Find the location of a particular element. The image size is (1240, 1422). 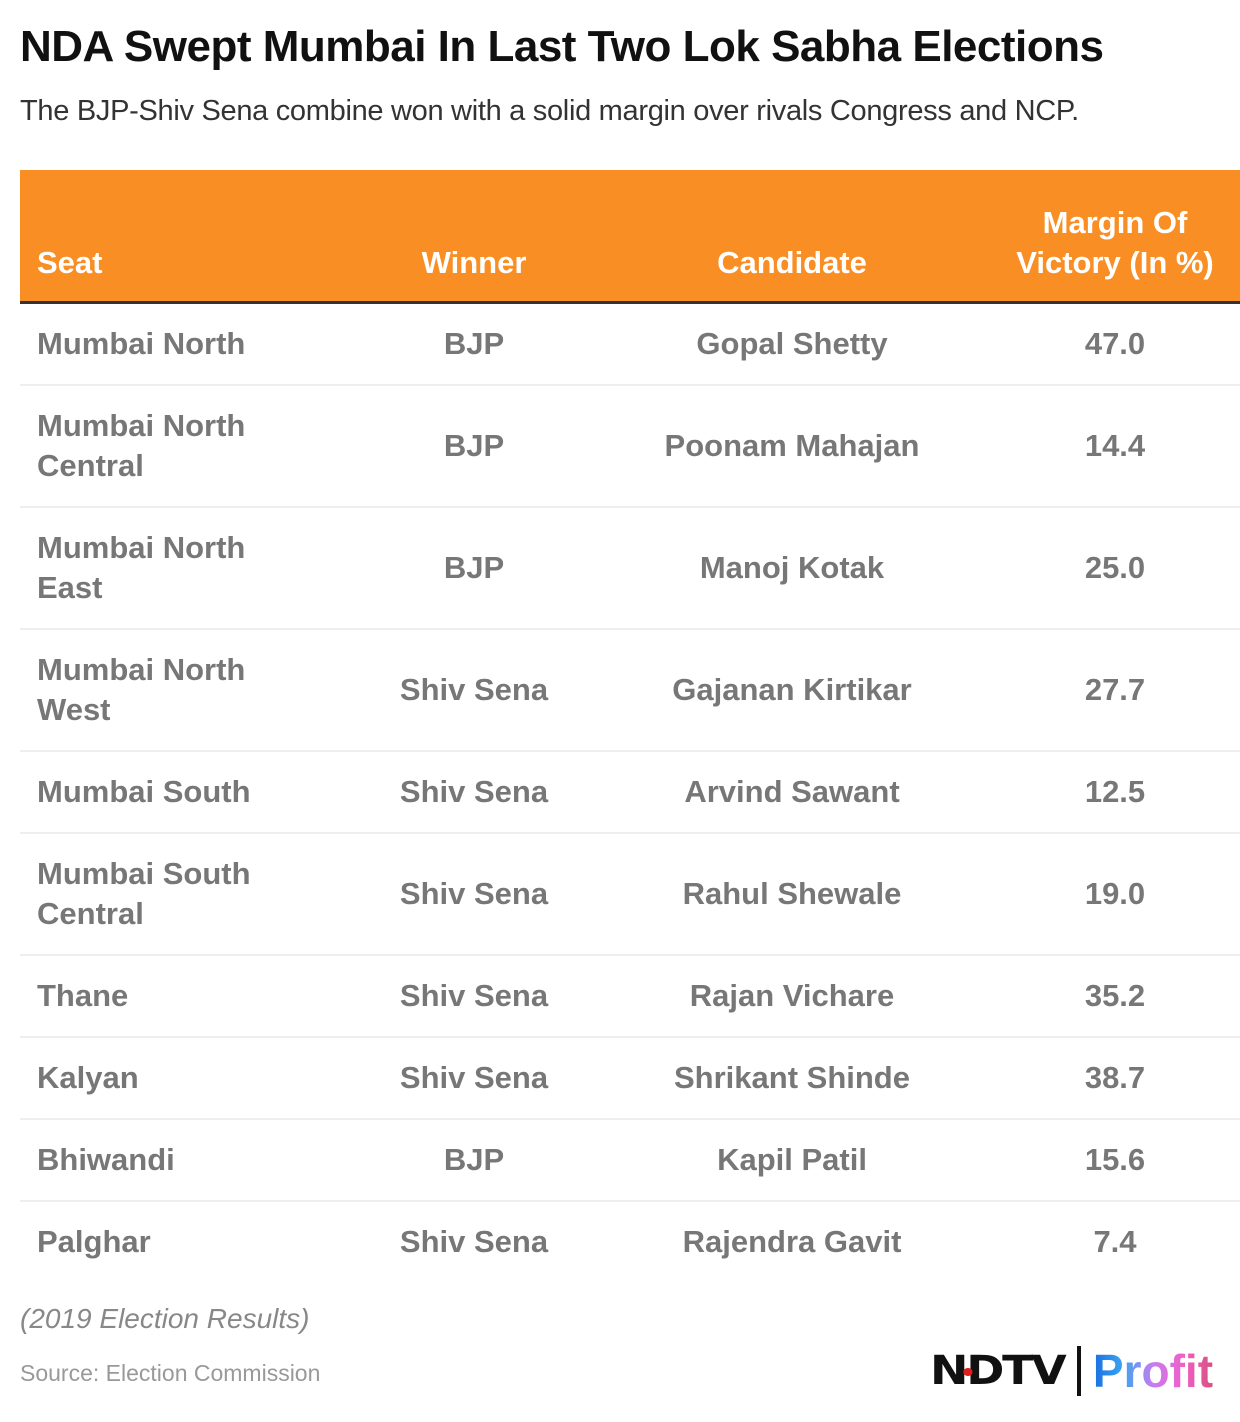

candidate-cell: Kapil Patil is located at coordinates (792, 1160).